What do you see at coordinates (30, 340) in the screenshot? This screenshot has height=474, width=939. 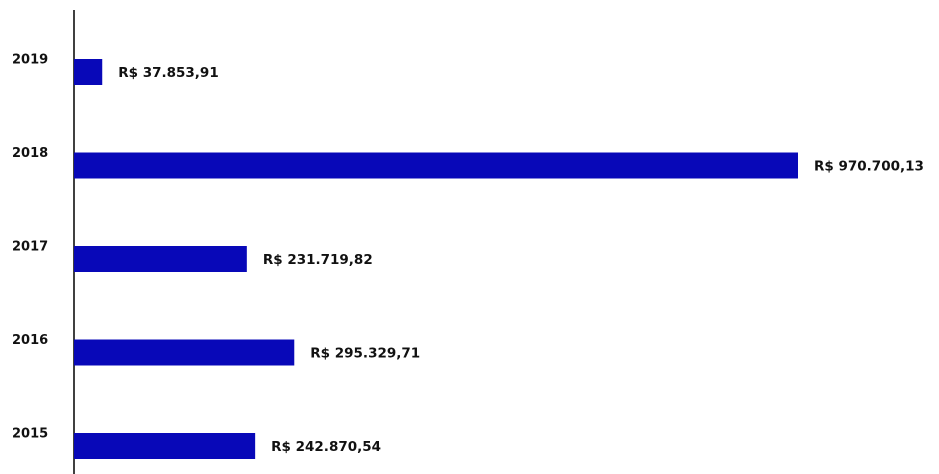 I see `y-tick-label: 2016` at bounding box center [30, 340].